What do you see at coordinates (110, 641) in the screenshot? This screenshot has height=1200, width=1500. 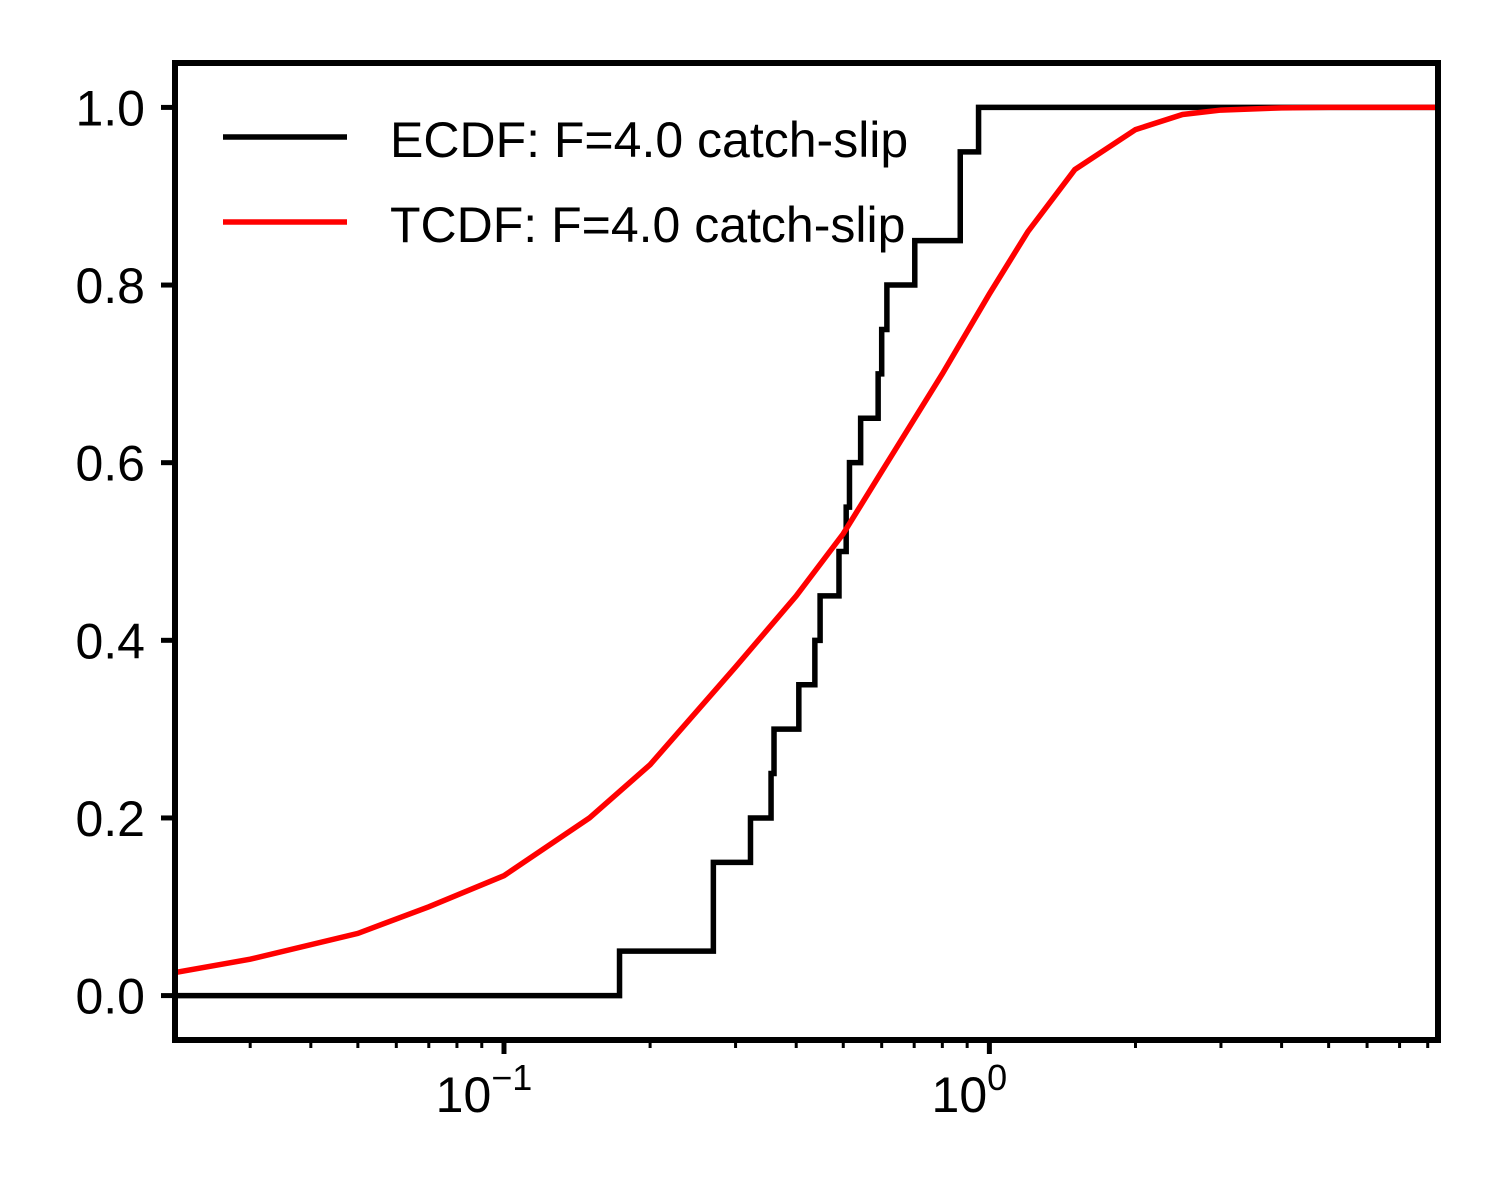 I see `y-tick-label: 0.4` at bounding box center [110, 641].